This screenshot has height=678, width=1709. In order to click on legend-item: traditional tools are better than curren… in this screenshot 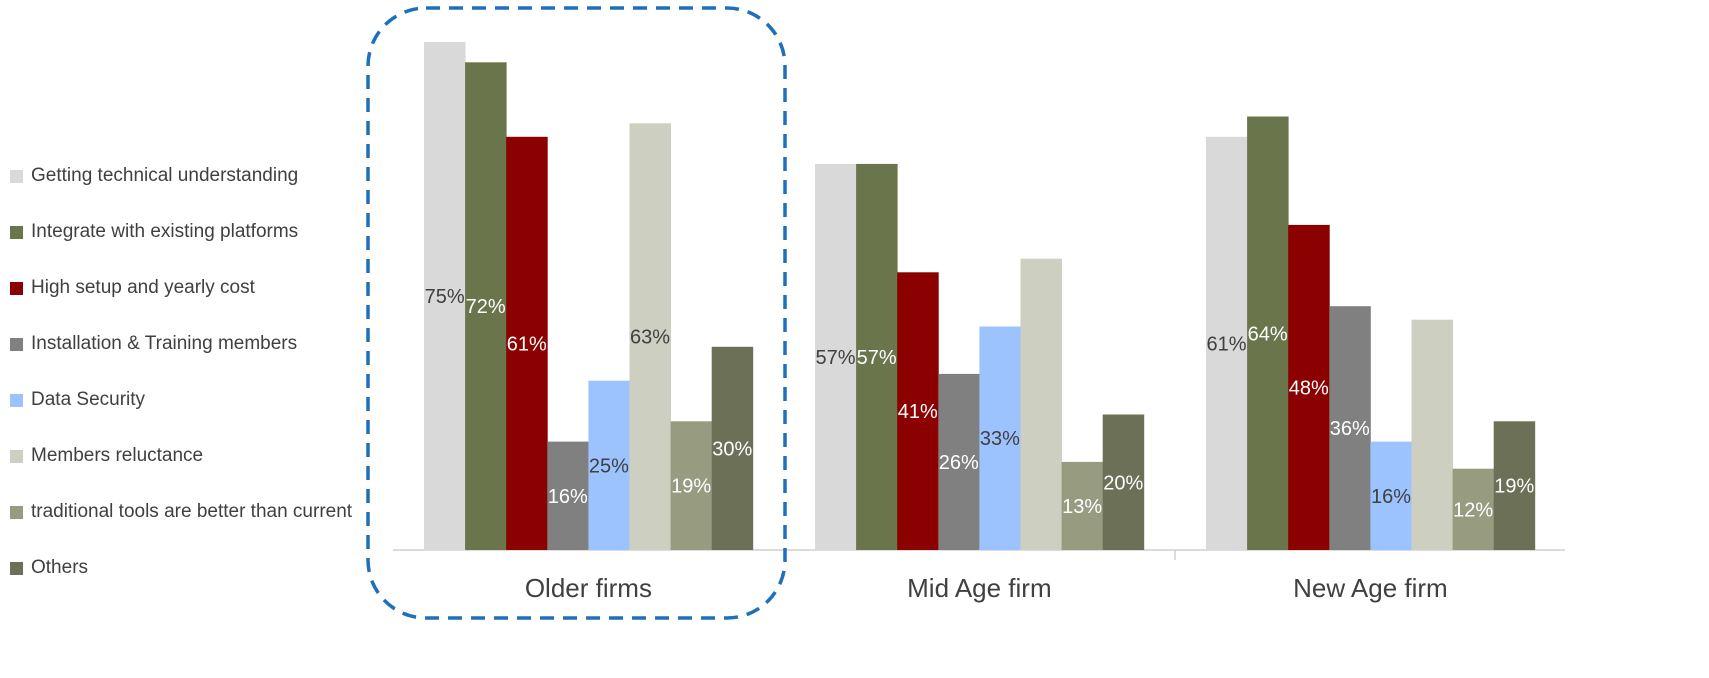, I will do `click(181, 512)`.